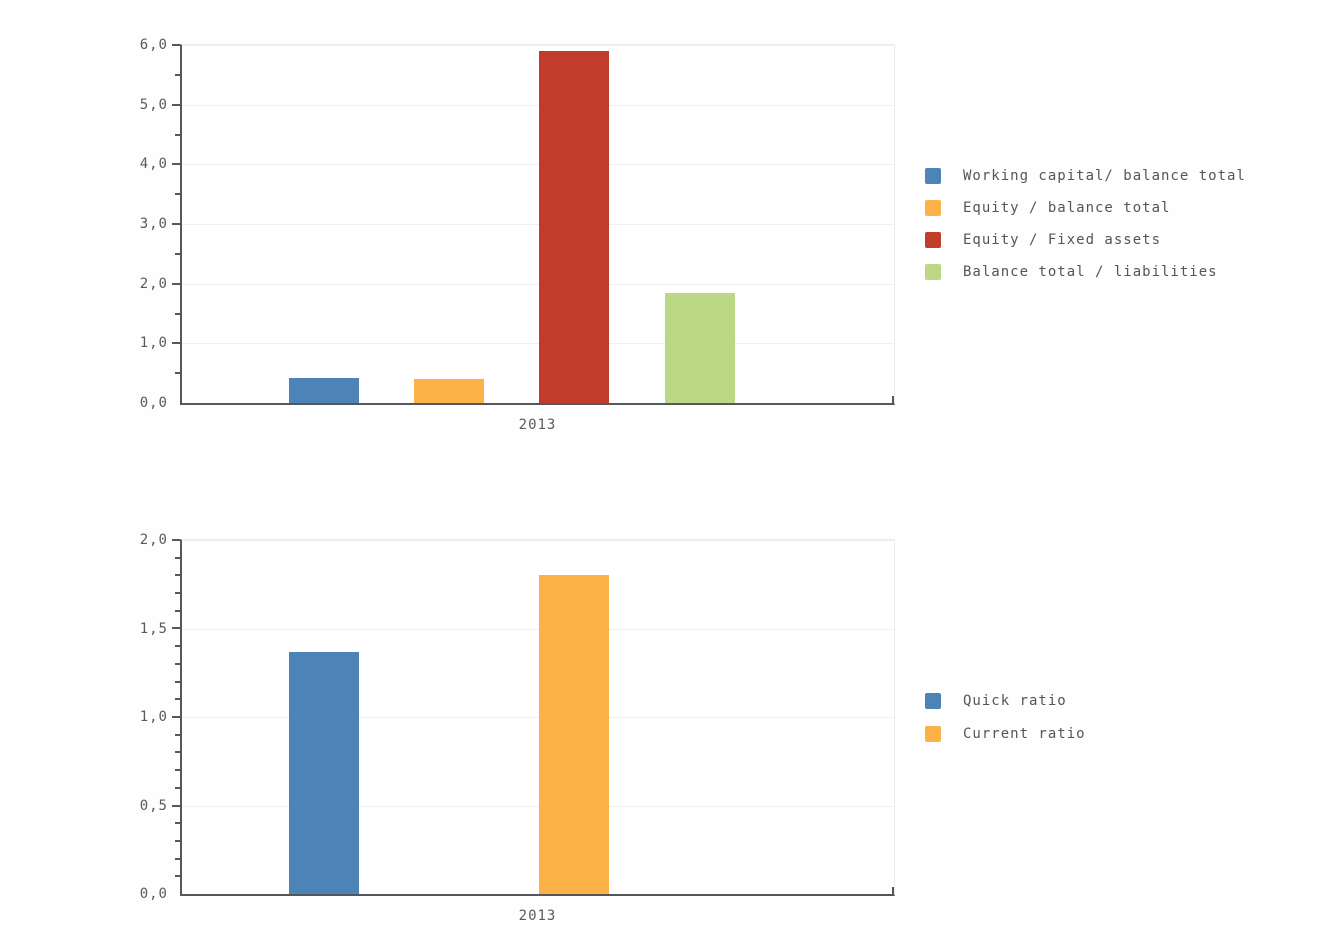 The width and height of the screenshot is (1340, 940). I want to click on legend-item: Equity / balance total, so click(1085, 208).